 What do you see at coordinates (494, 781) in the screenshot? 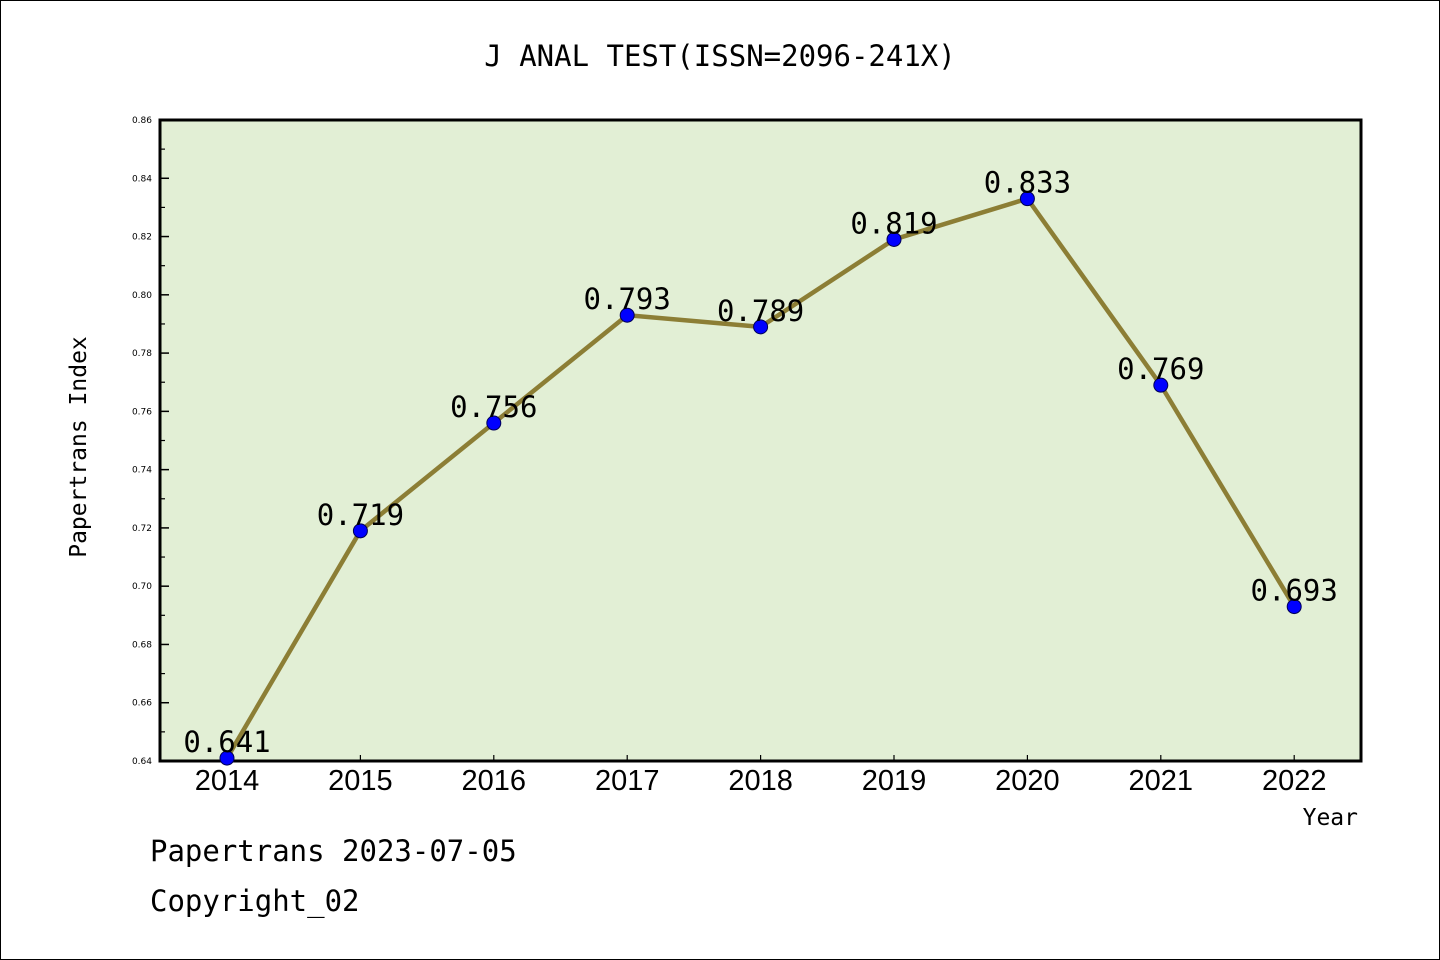
I see `x-tick-label: 2016` at bounding box center [494, 781].